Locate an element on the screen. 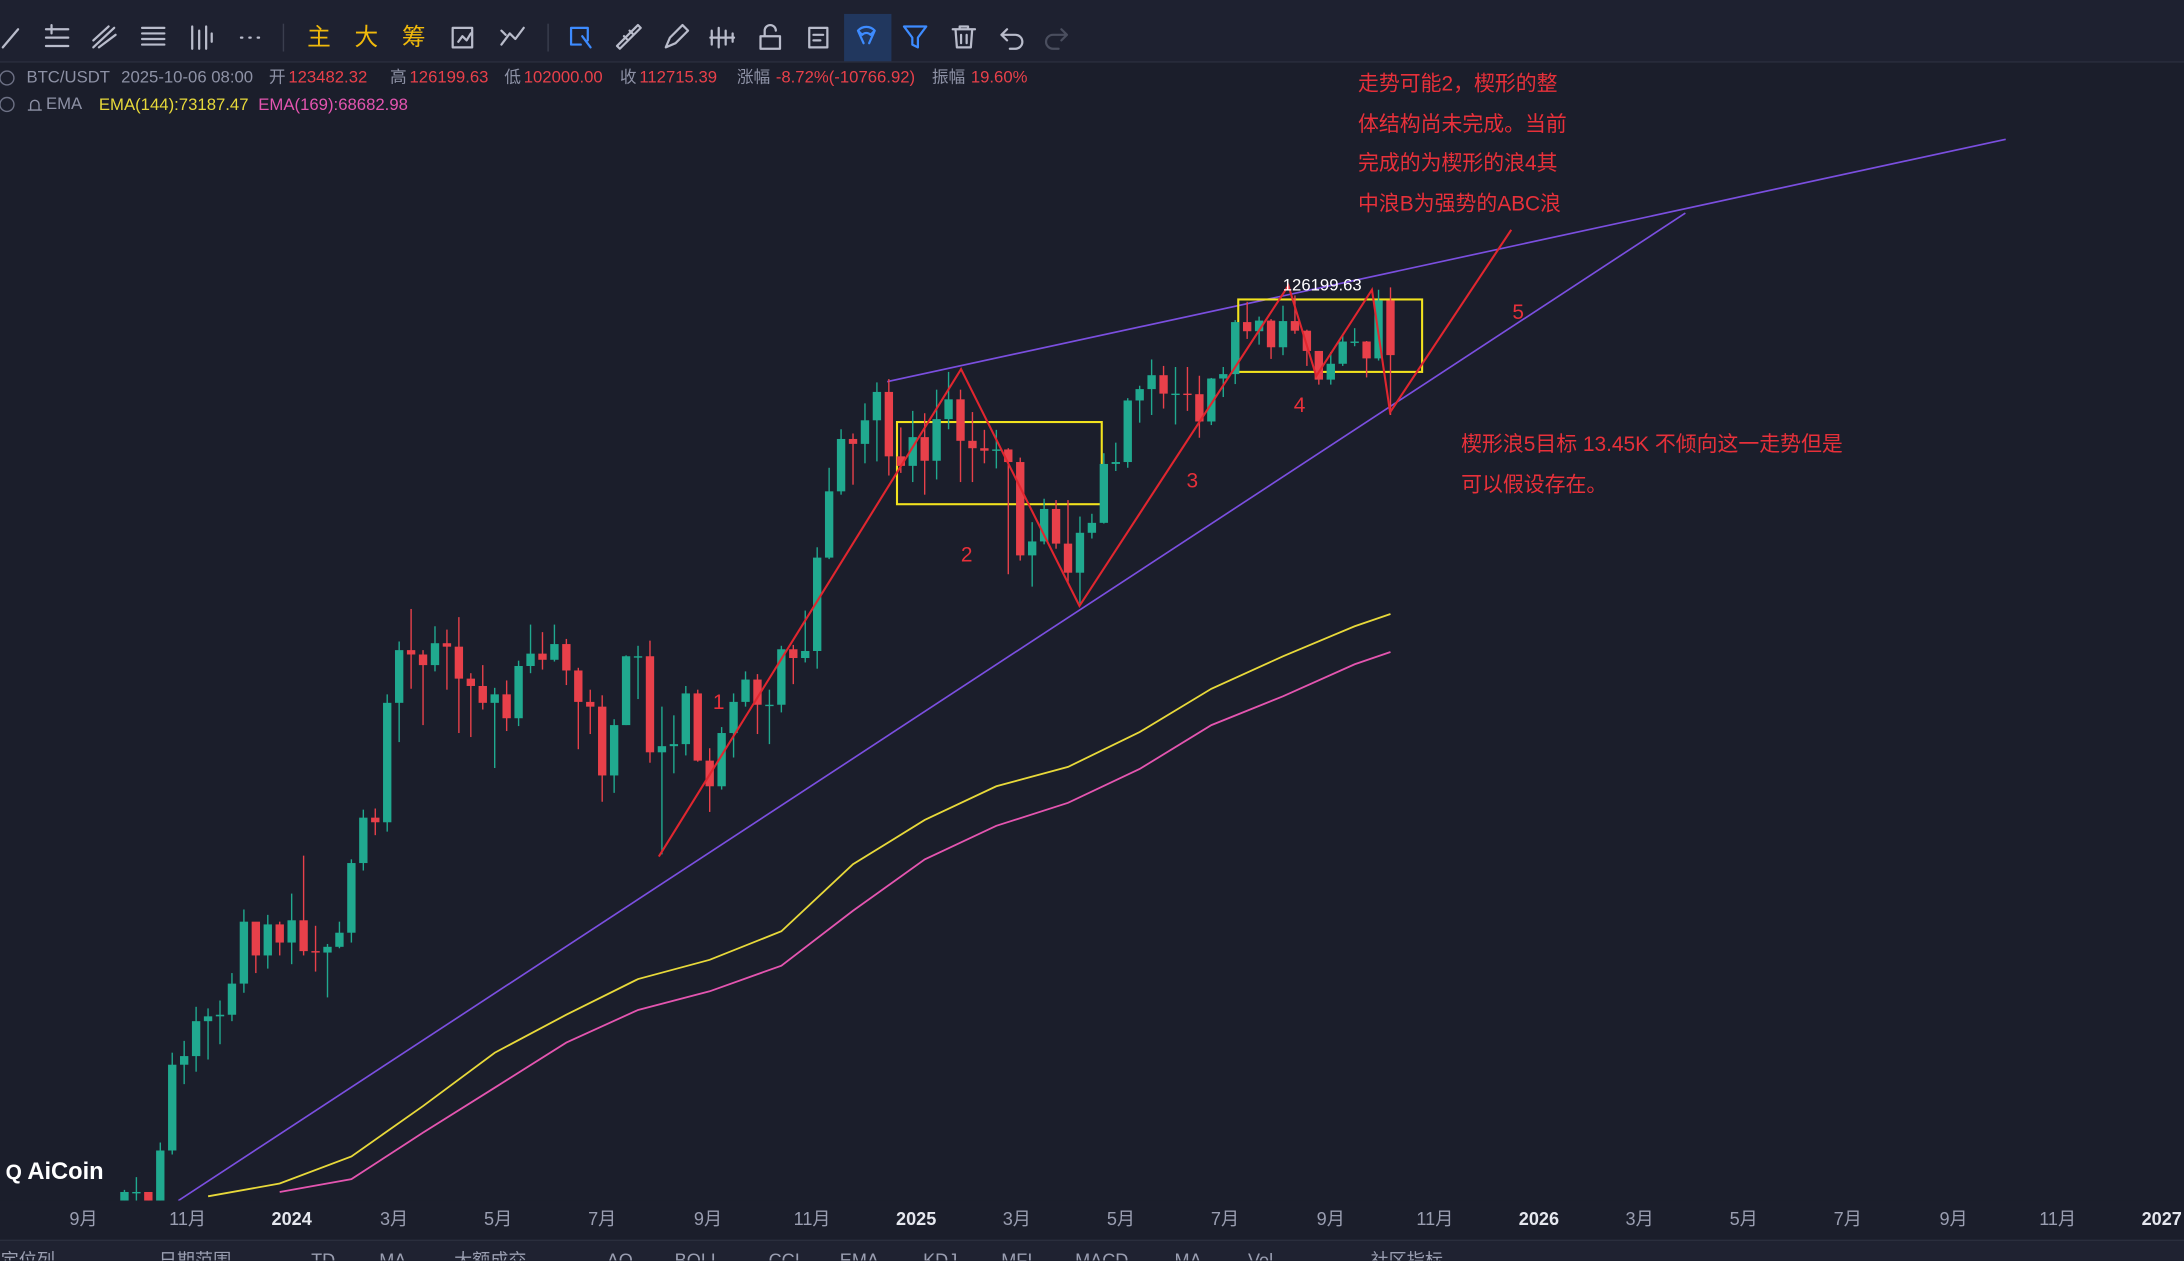  annotation-line: 完成的为楔形的浪4其 is located at coordinates (1458, 163).